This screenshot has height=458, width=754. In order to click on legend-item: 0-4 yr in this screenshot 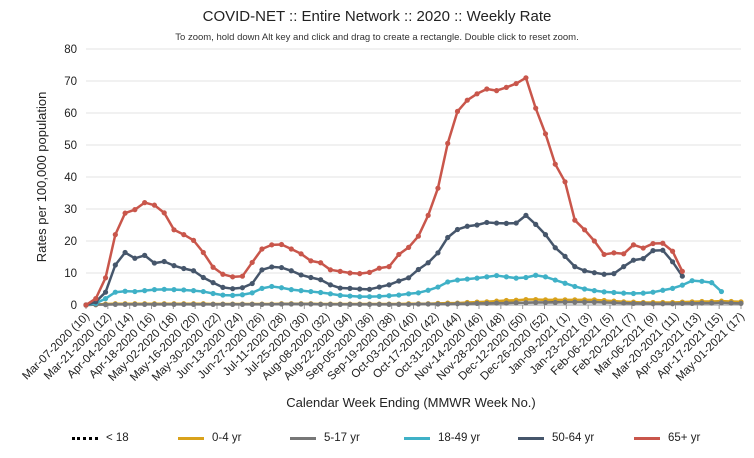, I will do `click(209, 438)`.